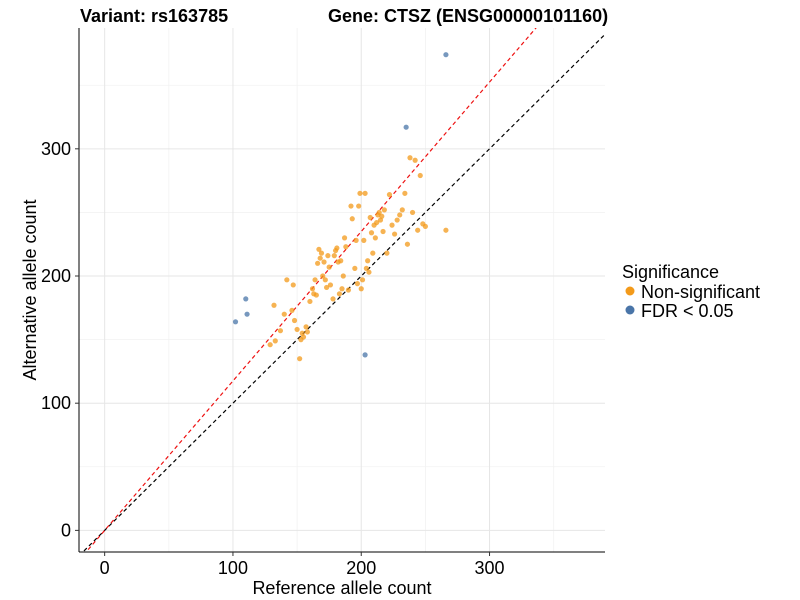 This screenshot has height=600, width=800. What do you see at coordinates (56, 276) in the screenshot?
I see `y-tick-label: 200` at bounding box center [56, 276].